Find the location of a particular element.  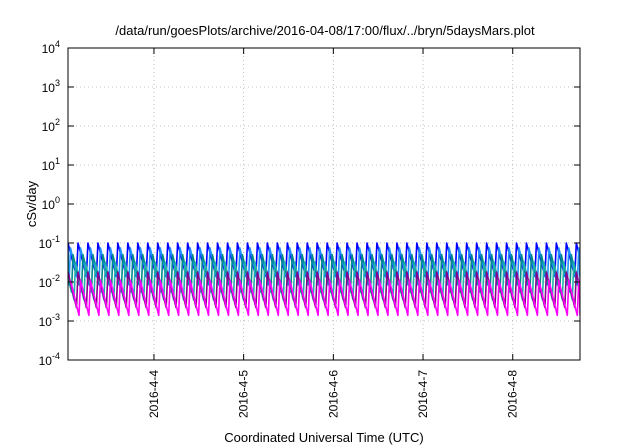

y-tick-label: 10³ is located at coordinates (51, 86).